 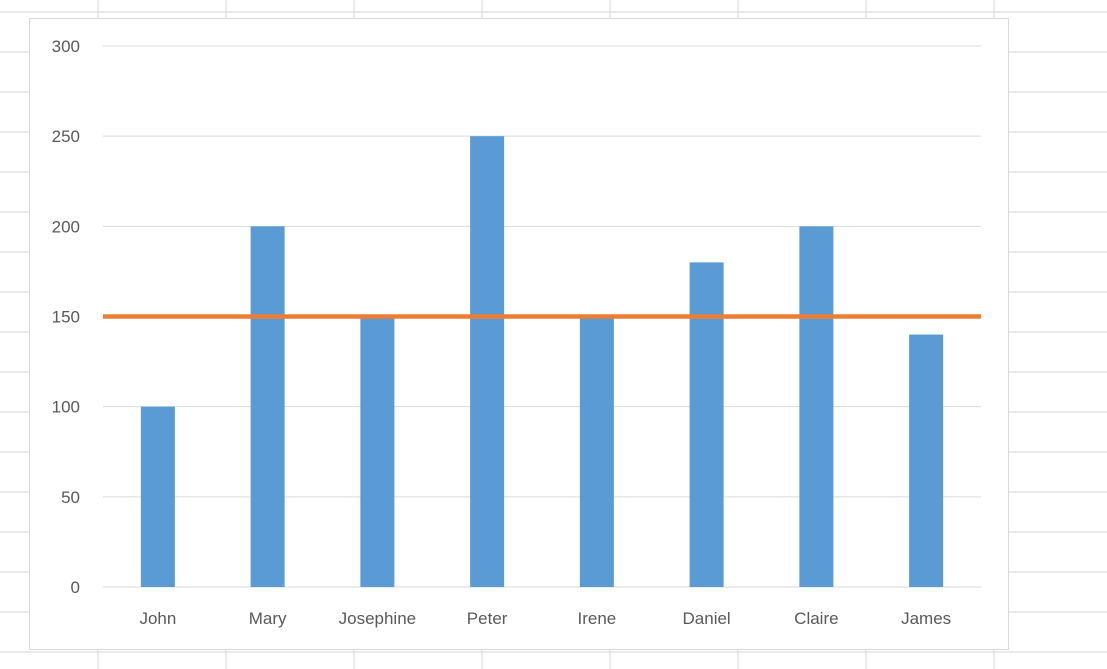 I want to click on bar-james, so click(x=926, y=460).